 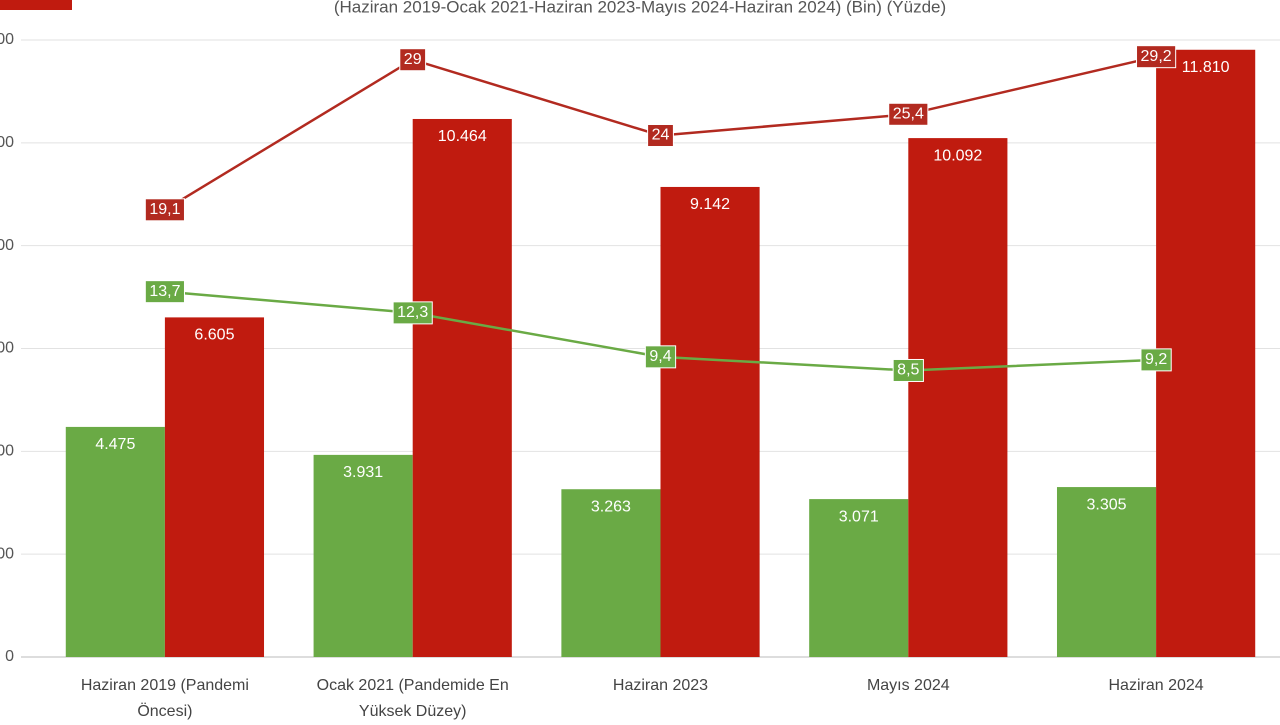 I want to click on line-value-label: 29,2, so click(x=1156, y=57).